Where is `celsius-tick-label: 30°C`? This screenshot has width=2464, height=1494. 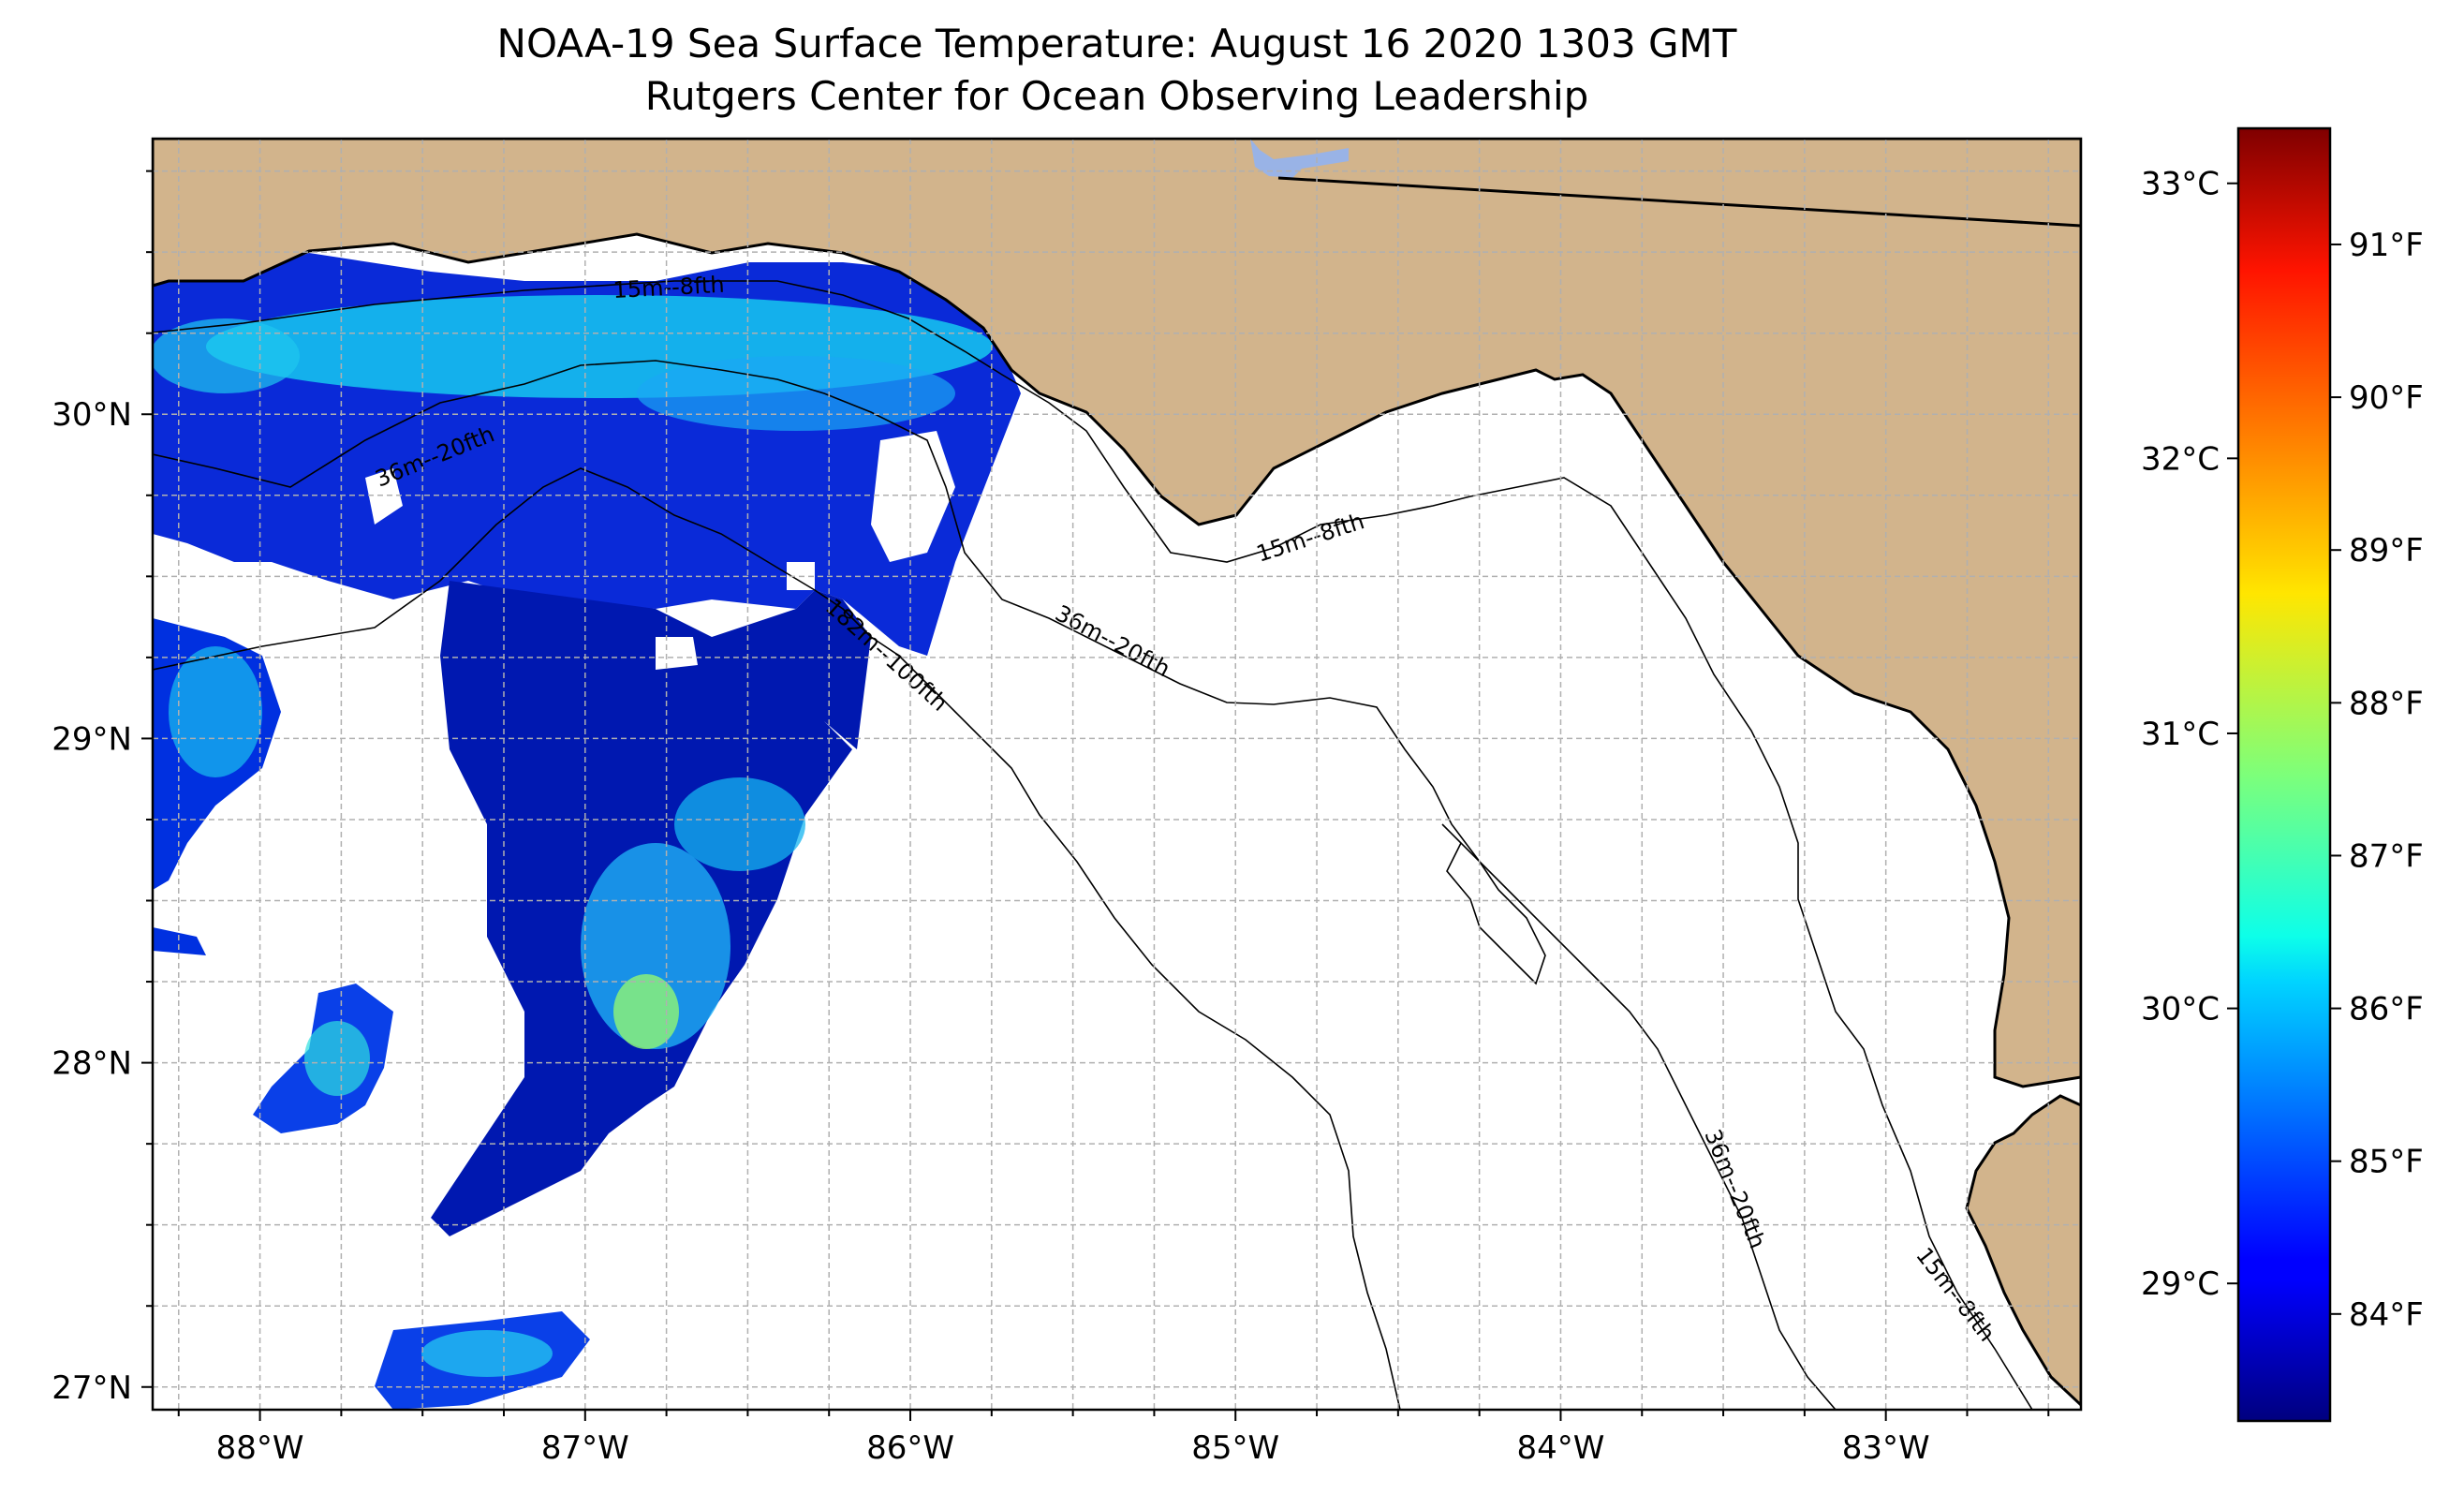 celsius-tick-label: 30°C is located at coordinates (2180, 1009).